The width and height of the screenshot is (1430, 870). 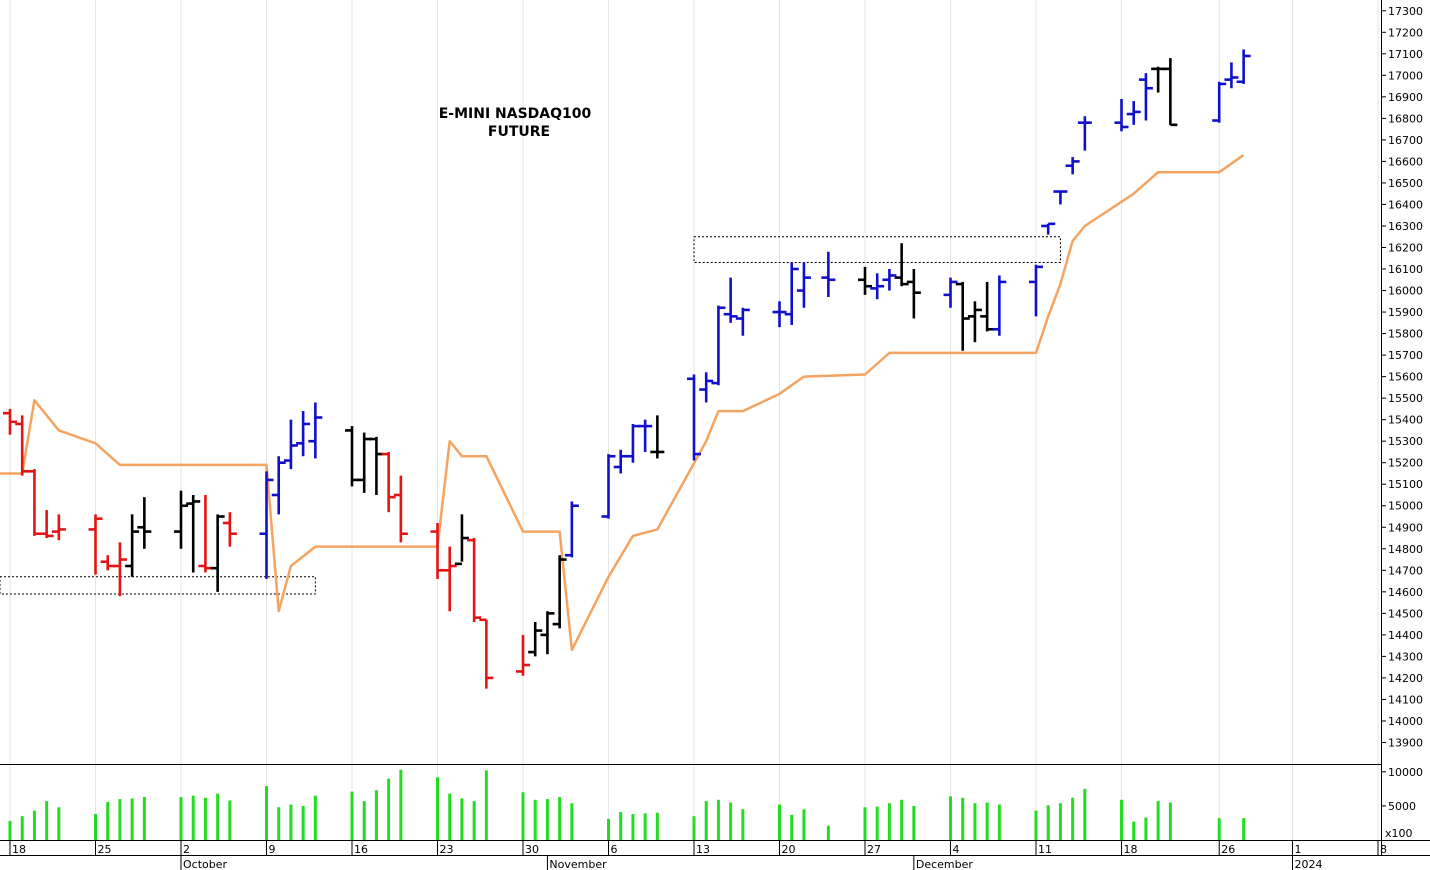 I want to click on date-tick-label: 30, so click(x=532, y=849).